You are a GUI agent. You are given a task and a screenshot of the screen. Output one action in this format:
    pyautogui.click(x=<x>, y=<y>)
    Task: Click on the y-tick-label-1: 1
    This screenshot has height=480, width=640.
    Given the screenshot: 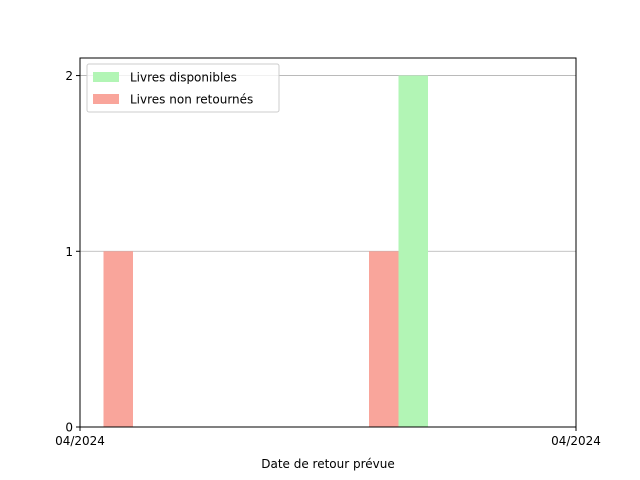 What is the action you would take?
    pyautogui.click(x=69, y=252)
    